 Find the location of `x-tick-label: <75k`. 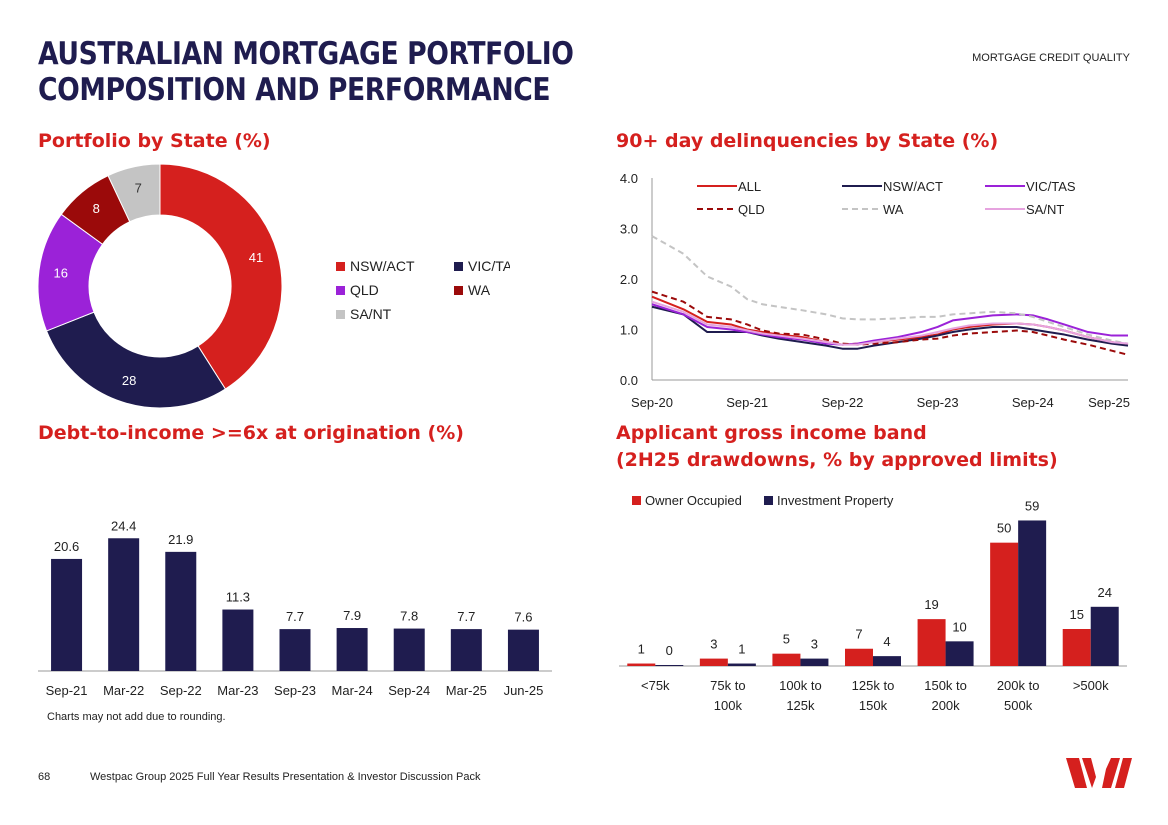

x-tick-label: <75k is located at coordinates (655, 685).